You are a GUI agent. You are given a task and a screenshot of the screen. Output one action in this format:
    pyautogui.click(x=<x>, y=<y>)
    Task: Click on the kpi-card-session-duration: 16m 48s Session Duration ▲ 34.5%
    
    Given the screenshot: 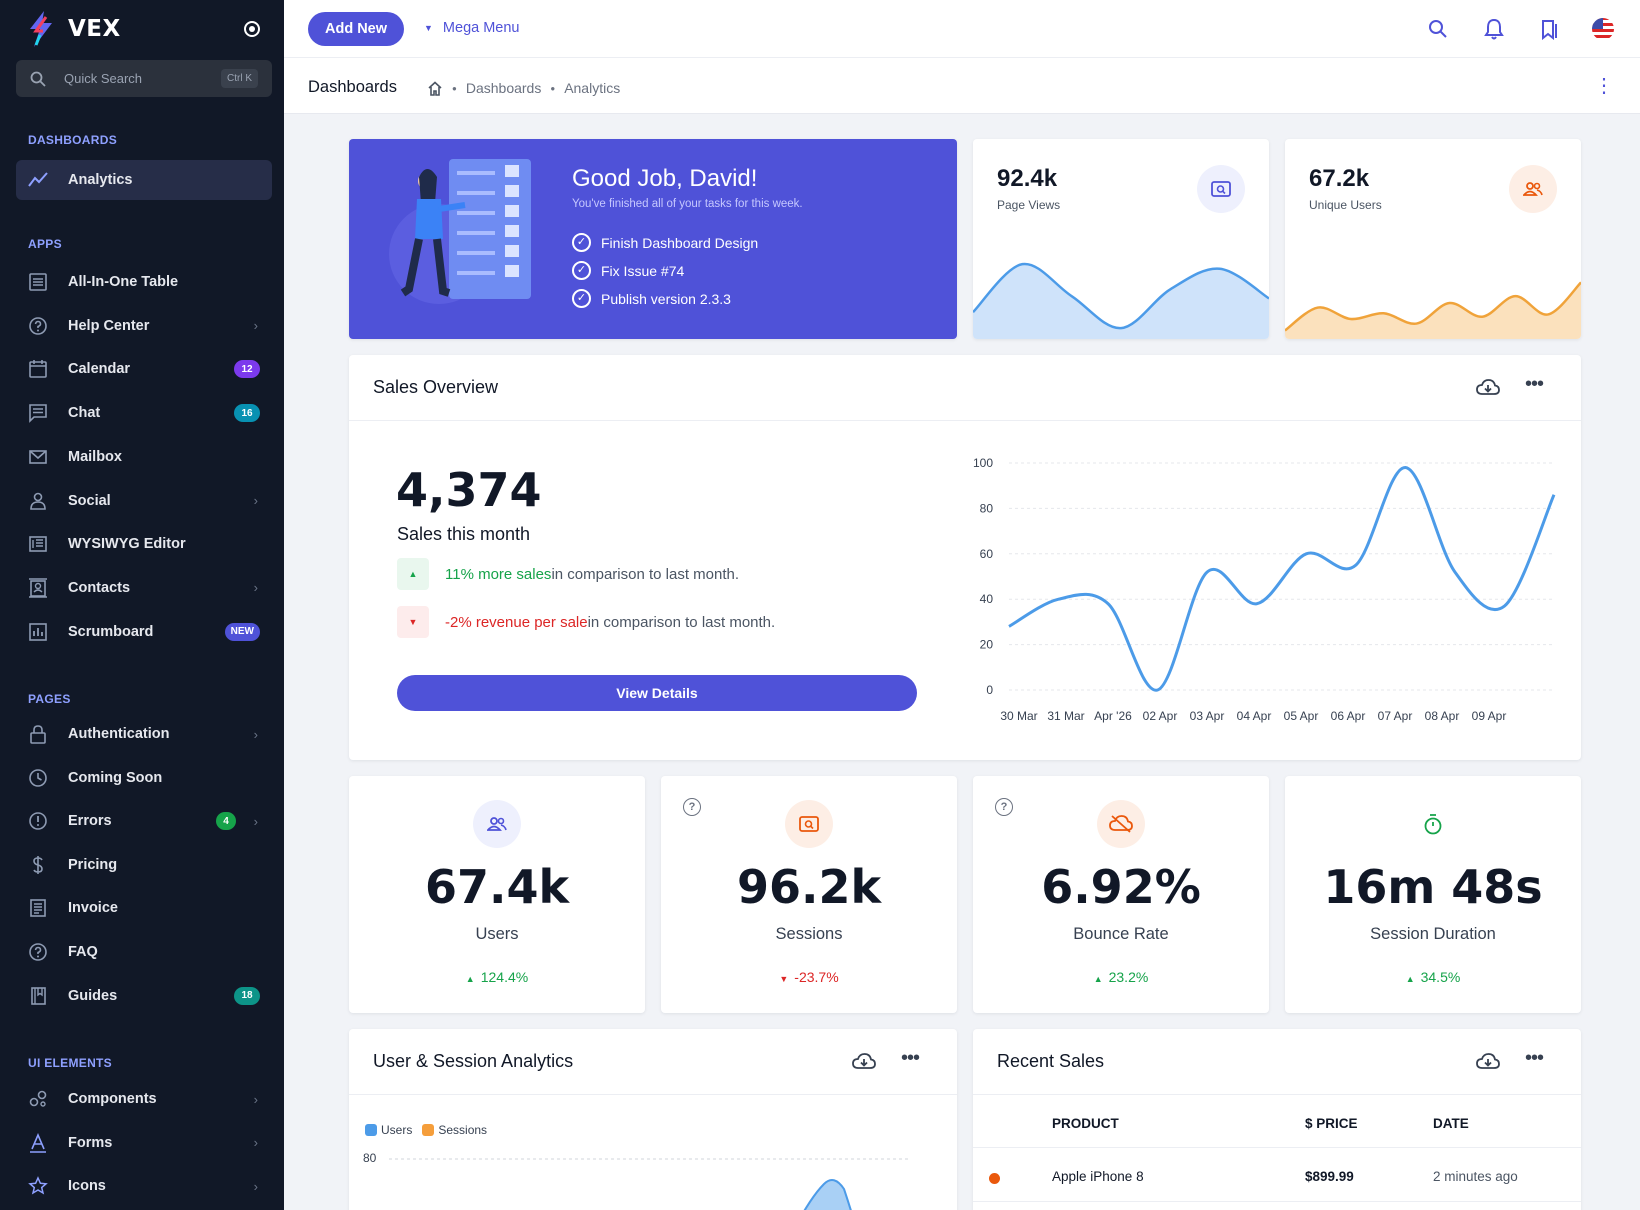 What is the action you would take?
    pyautogui.click(x=1433, y=894)
    